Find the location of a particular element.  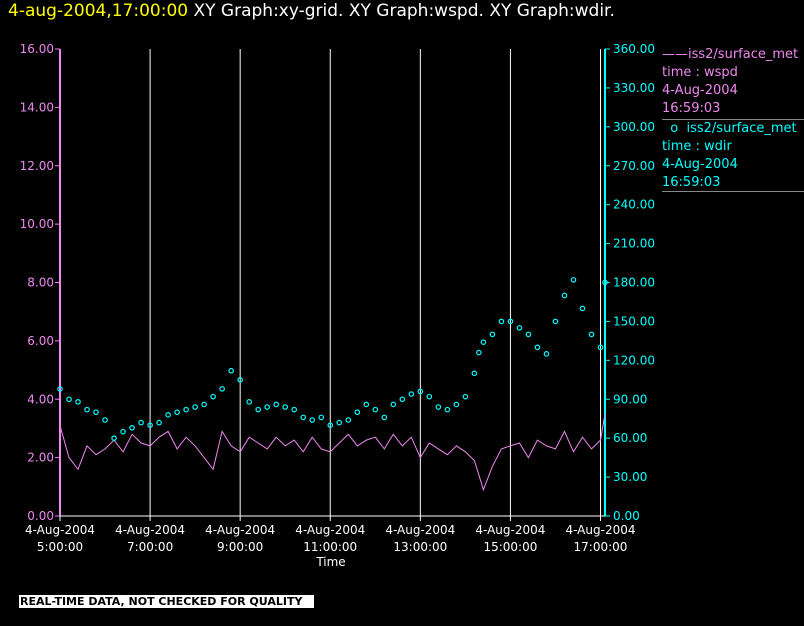

y-left-tick-label: 2.00 is located at coordinates (40, 458).